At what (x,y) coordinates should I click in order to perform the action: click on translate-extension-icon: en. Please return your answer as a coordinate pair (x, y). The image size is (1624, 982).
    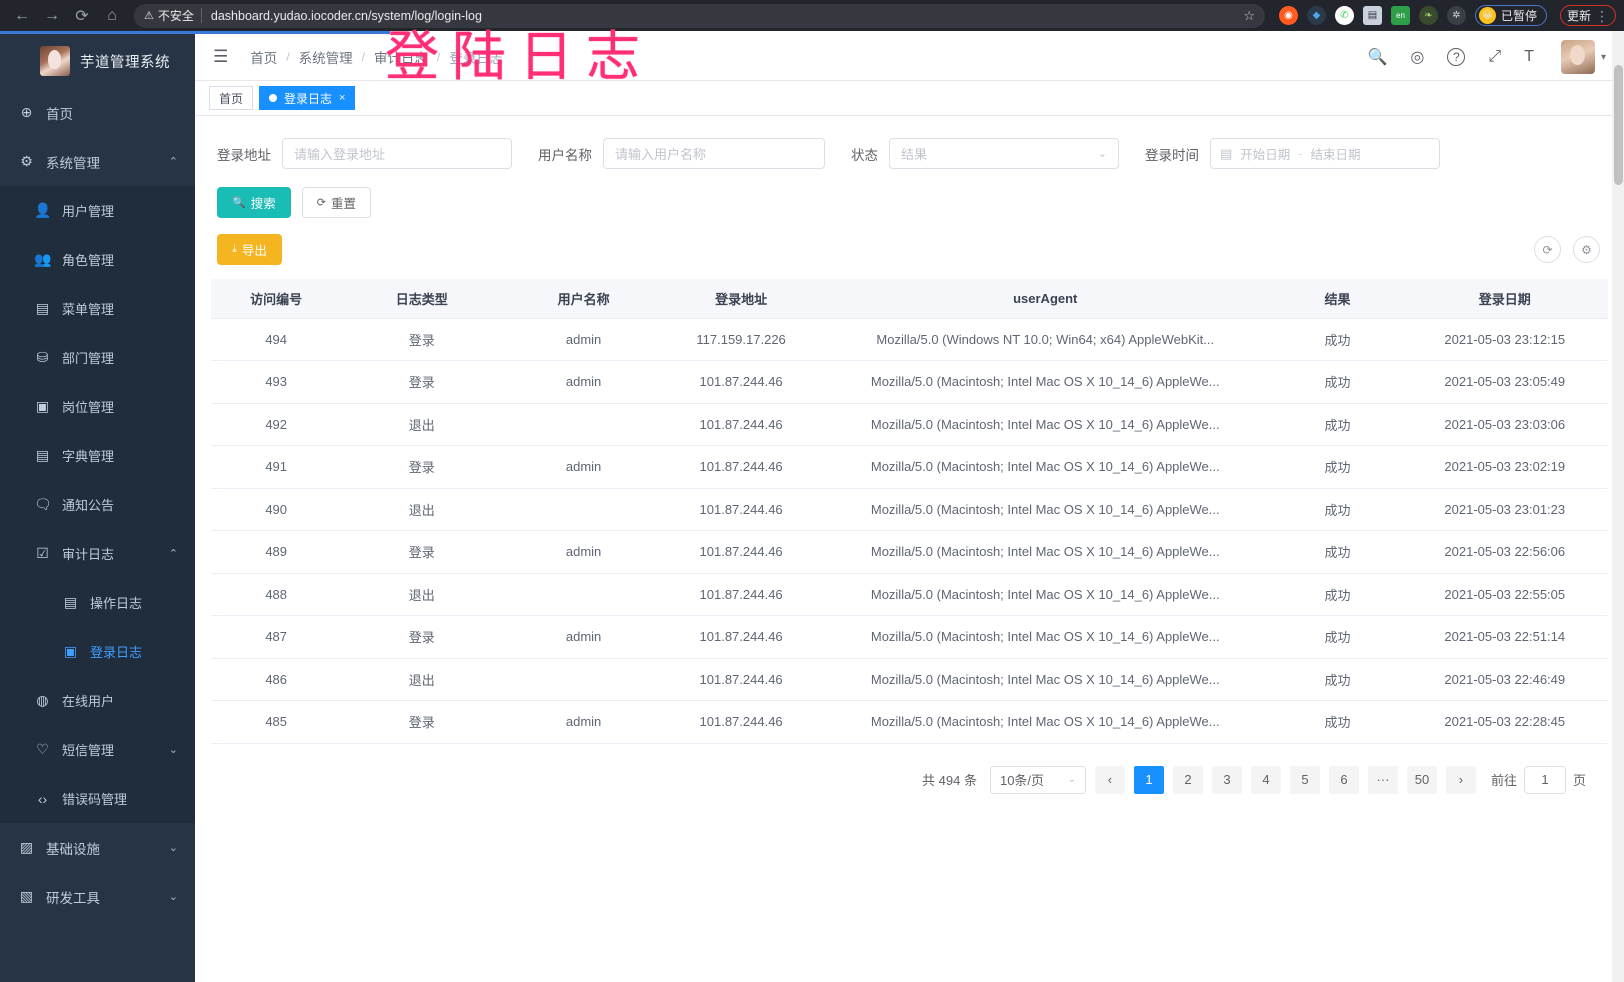
    Looking at the image, I should click on (1400, 15).